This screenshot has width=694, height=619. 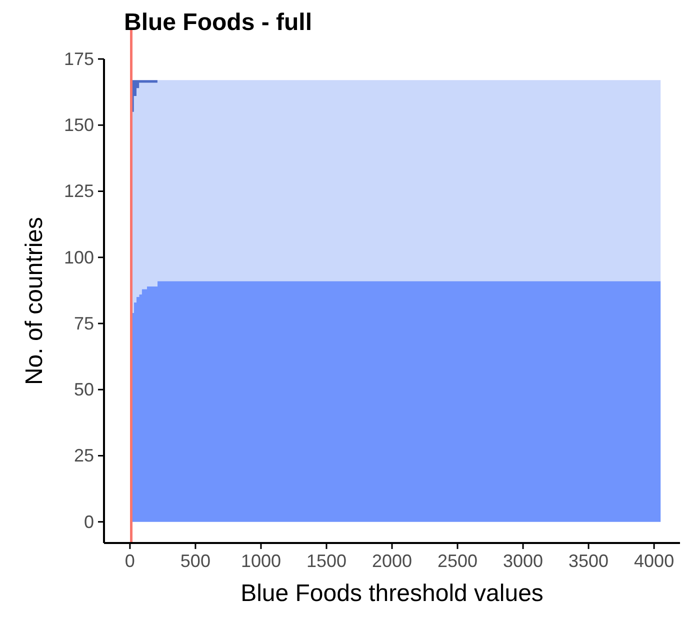 I want to click on x-tick-label: 1000, so click(x=260, y=561).